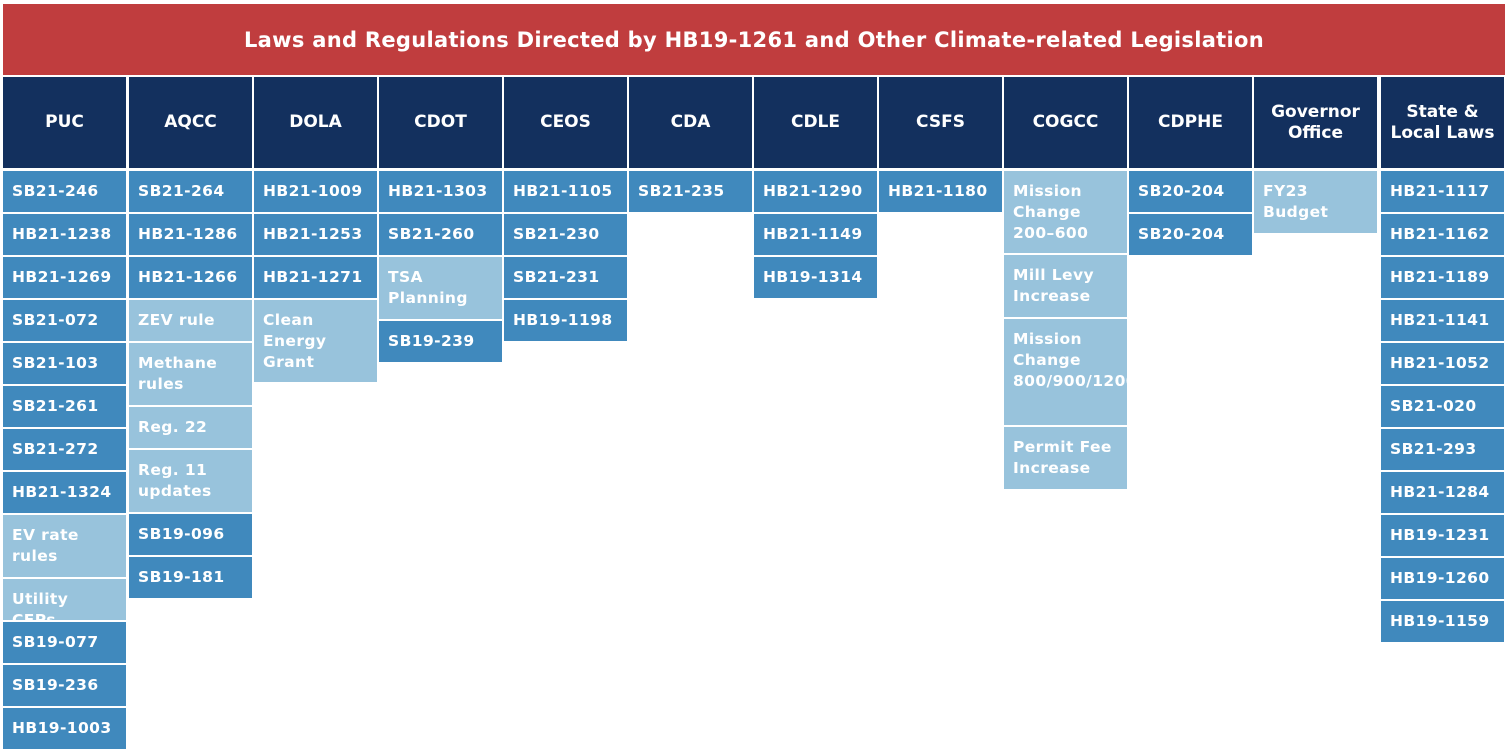 The height and width of the screenshot is (754, 1508). Describe the element at coordinates (440, 235) in the screenshot. I see `legislation-cell: SB21-260` at that location.